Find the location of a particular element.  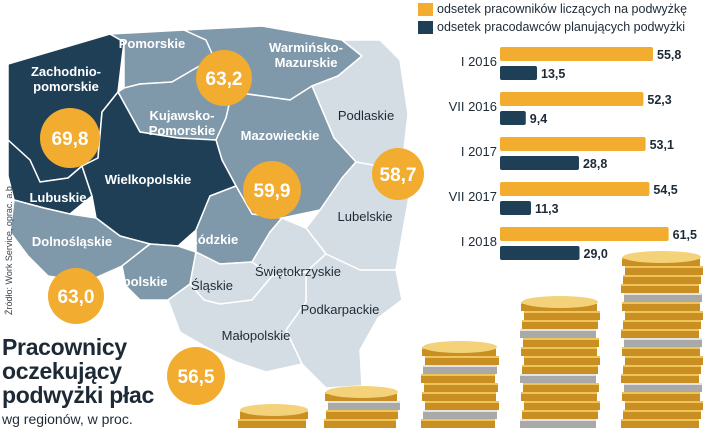

region-label-podkarpackie: Podkarpackie is located at coordinates (340, 309).